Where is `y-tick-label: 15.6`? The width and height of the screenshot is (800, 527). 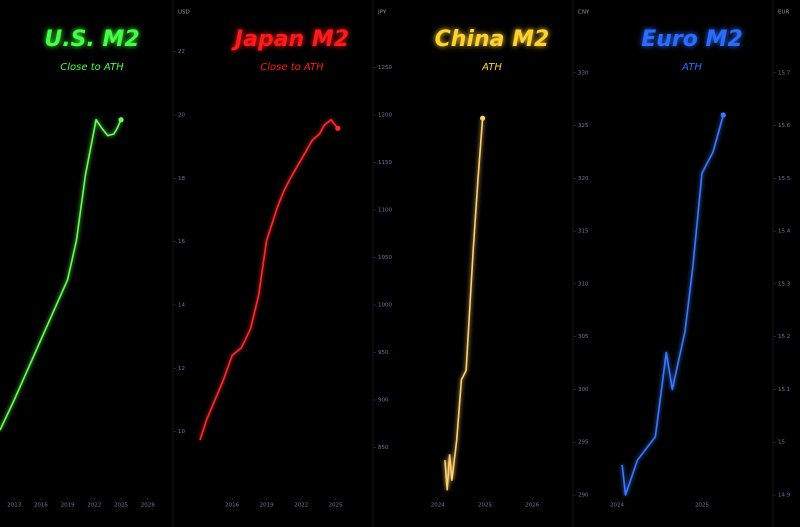
y-tick-label: 15.6 is located at coordinates (784, 126).